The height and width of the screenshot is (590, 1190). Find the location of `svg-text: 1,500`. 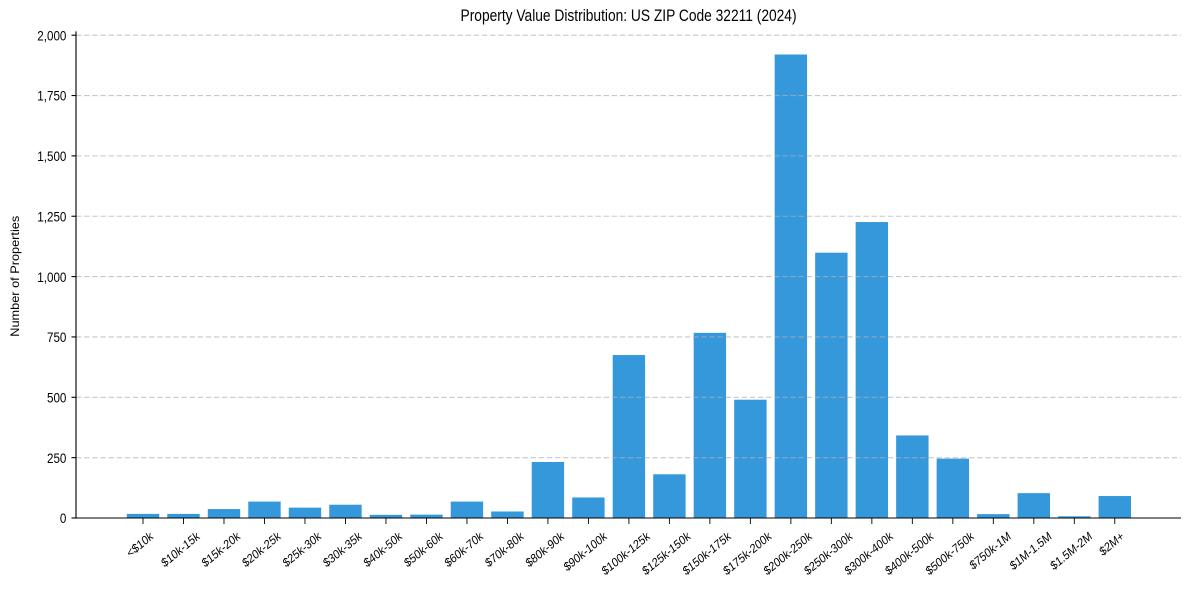

svg-text: 1,500 is located at coordinates (51, 156).